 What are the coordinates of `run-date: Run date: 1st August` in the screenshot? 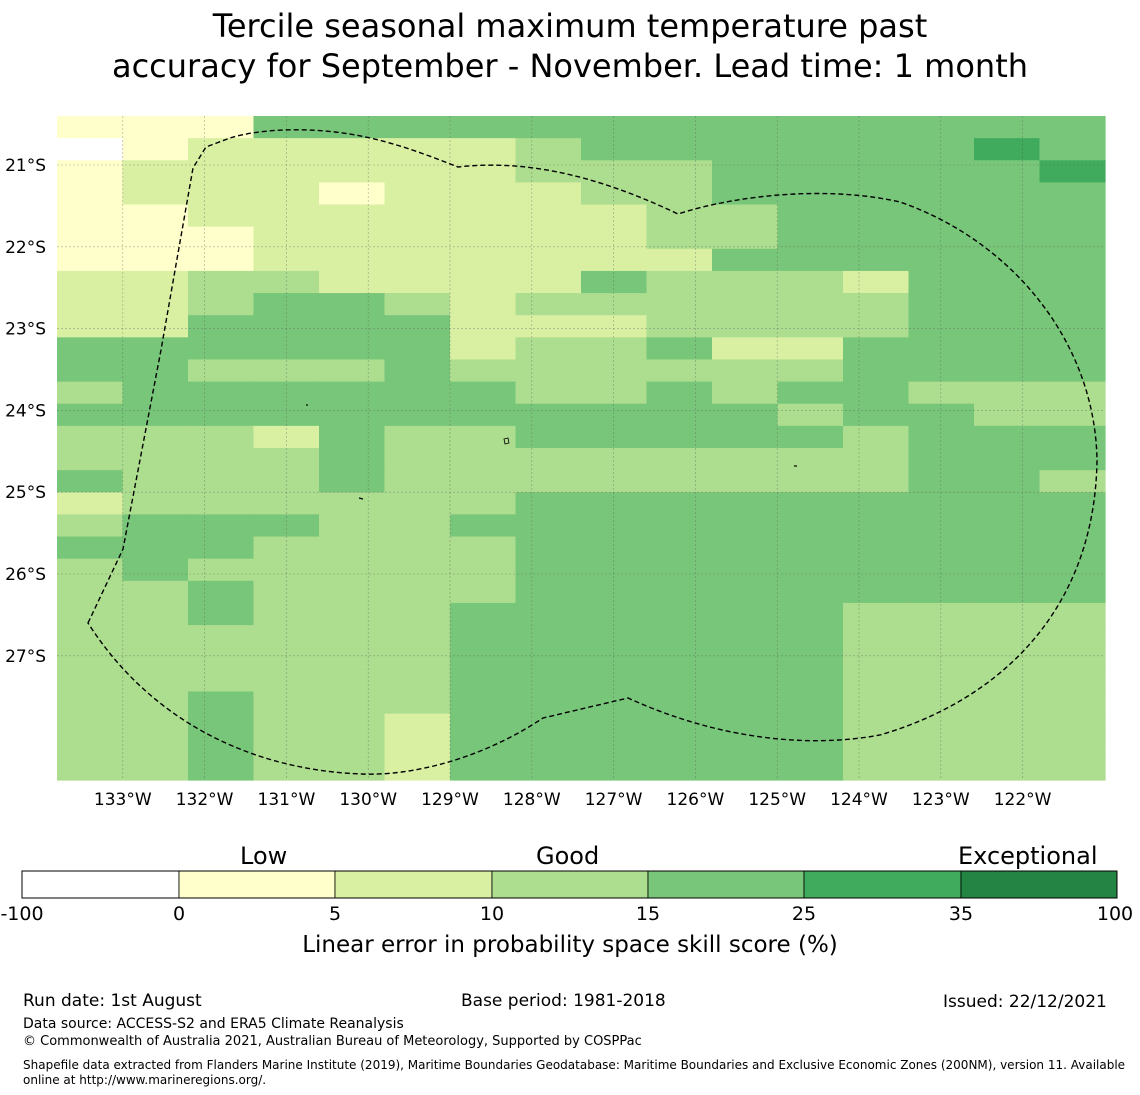 It's located at (112, 1001).